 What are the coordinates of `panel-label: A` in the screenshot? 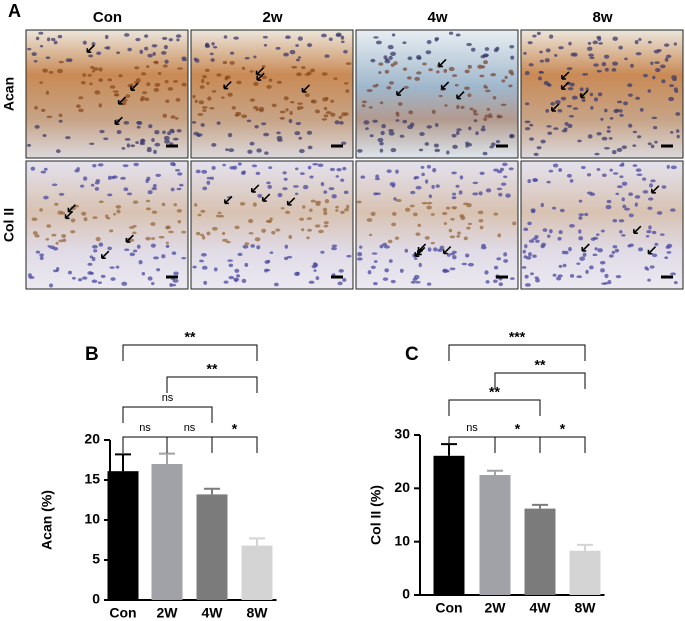 It's located at (14, 11).